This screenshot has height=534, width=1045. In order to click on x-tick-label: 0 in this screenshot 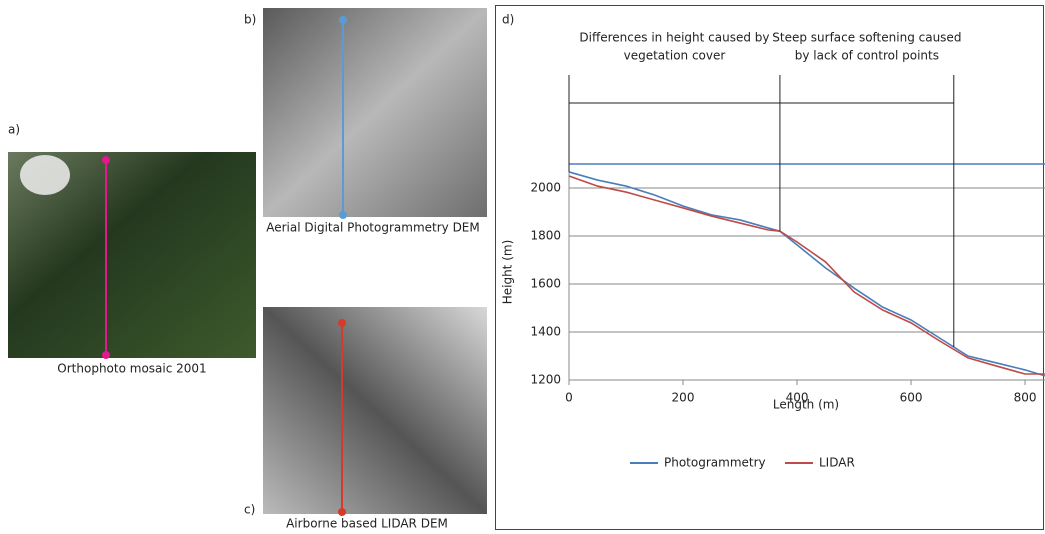, I will do `click(569, 398)`.